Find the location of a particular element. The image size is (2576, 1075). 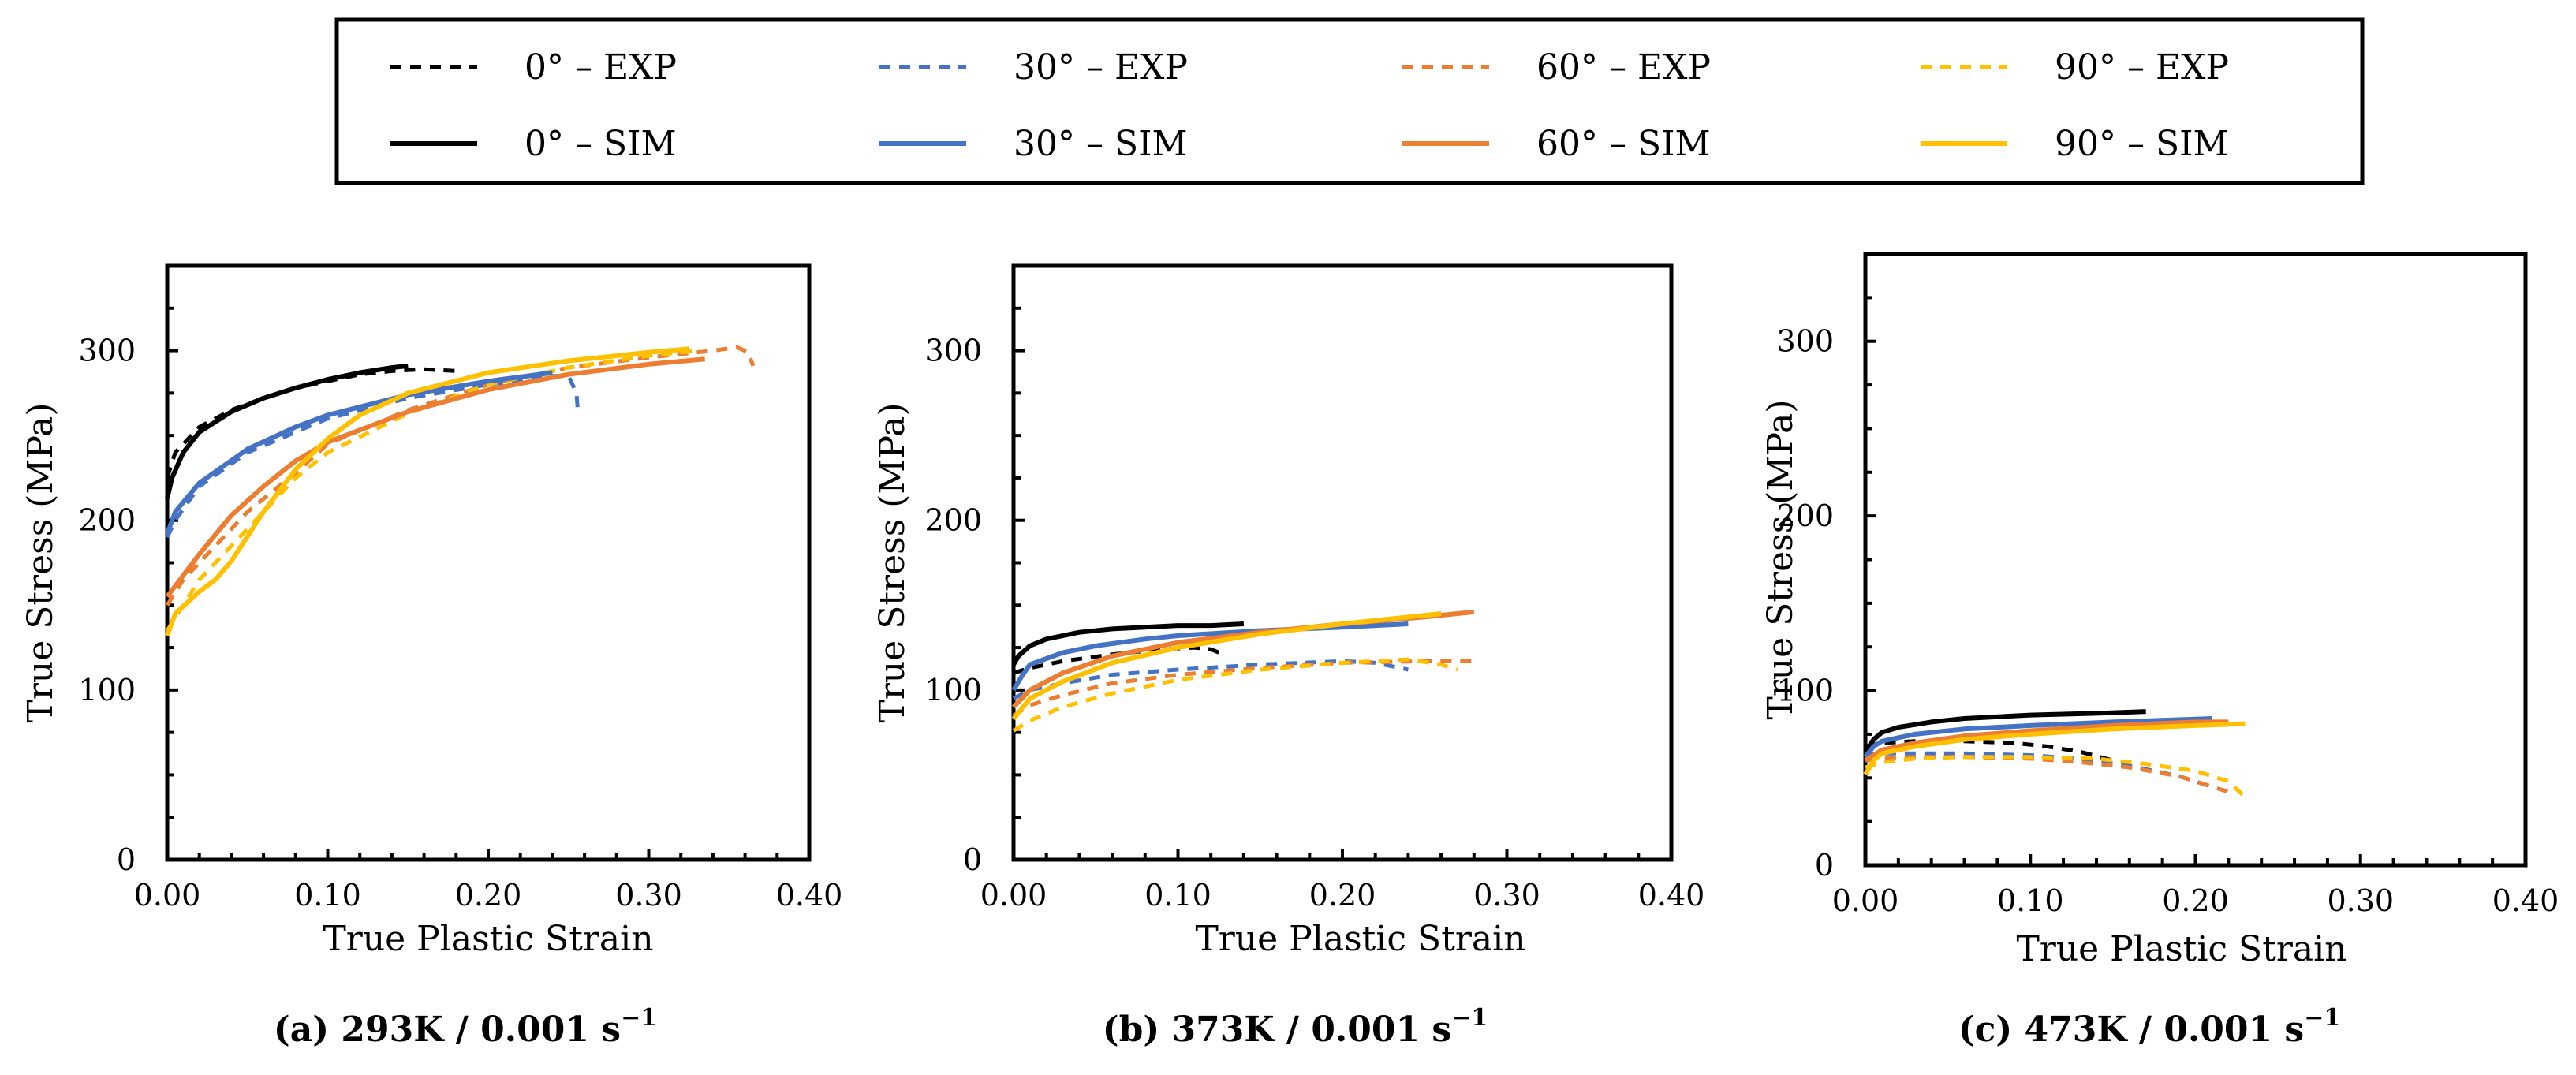

legend-label: 0° – EXP is located at coordinates (601, 67).